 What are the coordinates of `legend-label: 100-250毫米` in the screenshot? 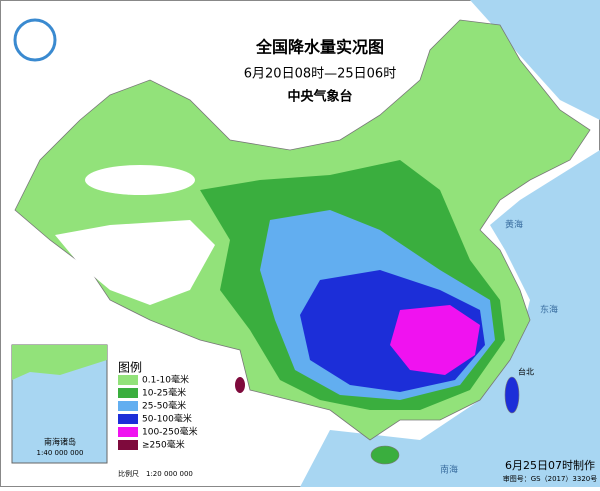 It's located at (170, 432).